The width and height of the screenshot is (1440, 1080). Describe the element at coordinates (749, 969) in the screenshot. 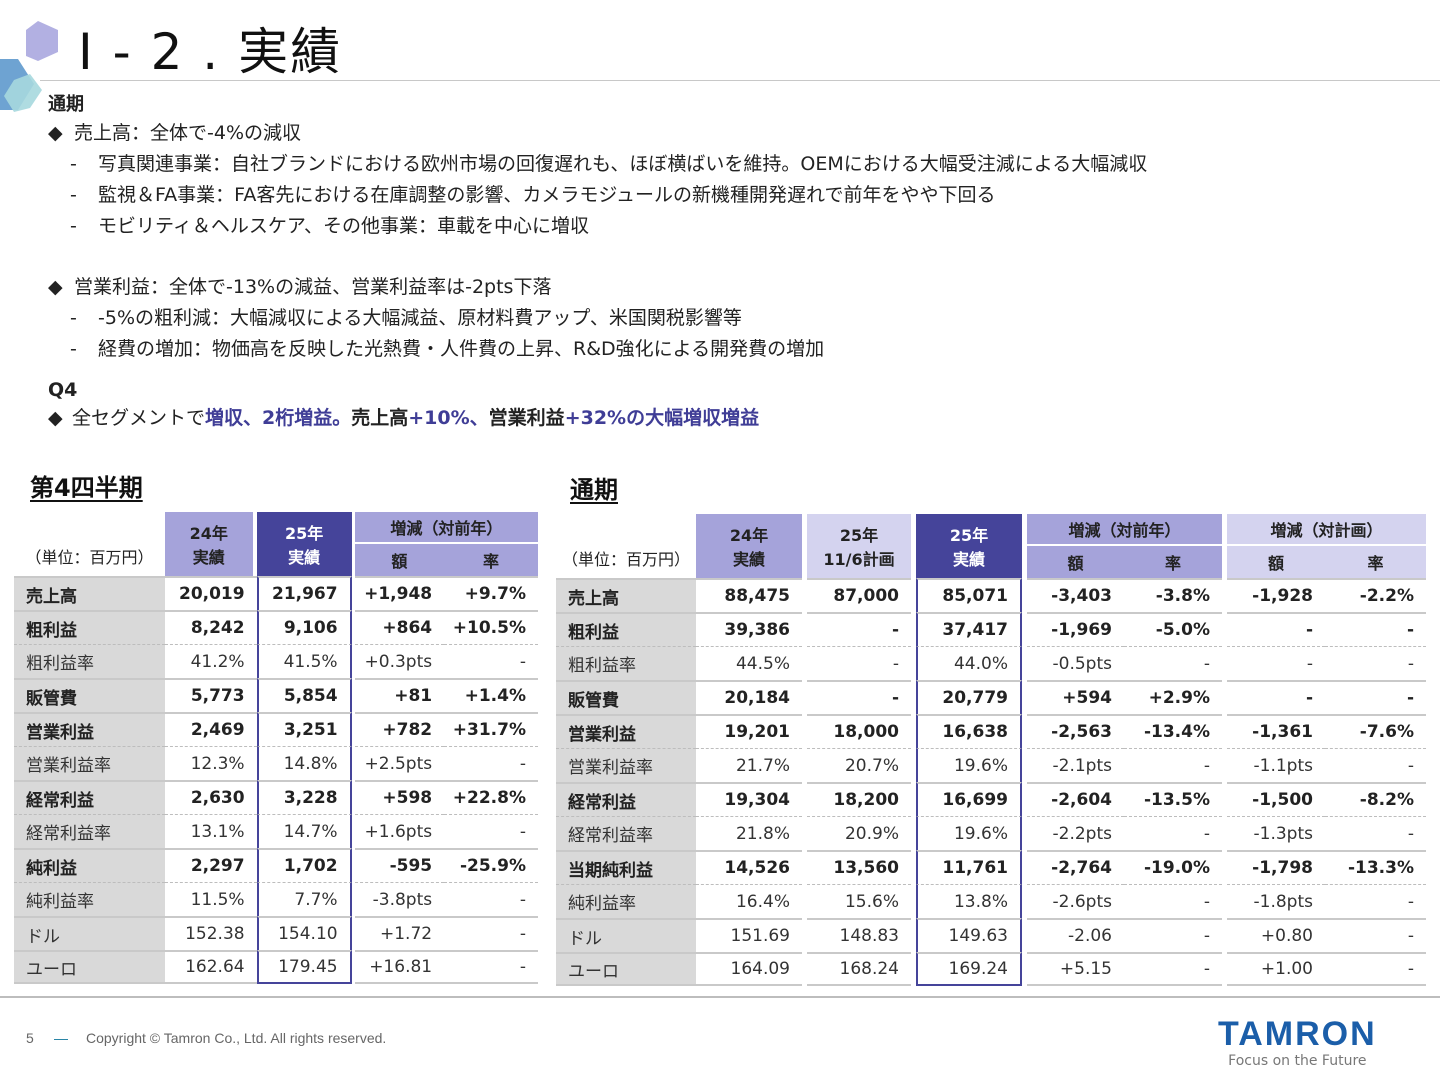

I see `cell-24-actual: 164.09` at that location.